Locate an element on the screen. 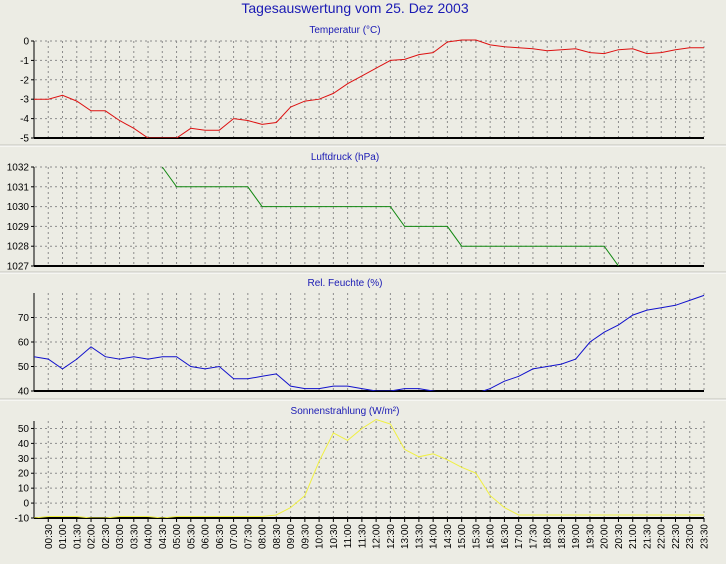 The image size is (726, 564). y-tick-label: 1029 is located at coordinates (18, 227).